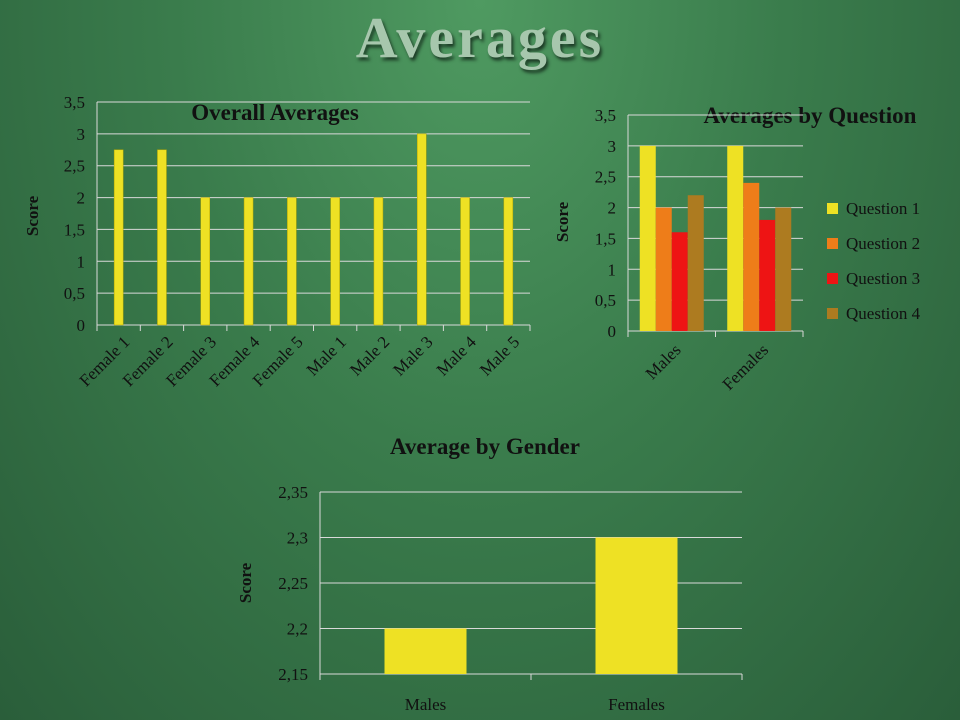 Image resolution: width=960 pixels, height=720 pixels. Describe the element at coordinates (883, 243) in the screenshot. I see `legend-label: Question 2` at that location.